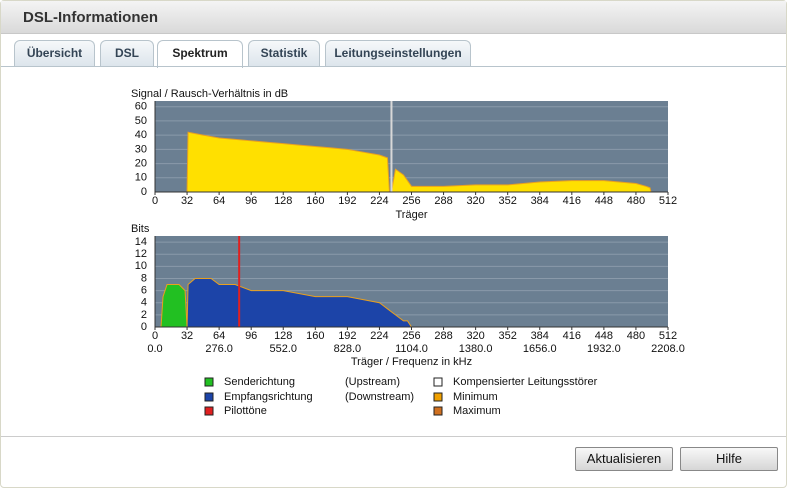 This screenshot has height=488, width=787. I want to click on tab: Statistik, so click(284, 53).